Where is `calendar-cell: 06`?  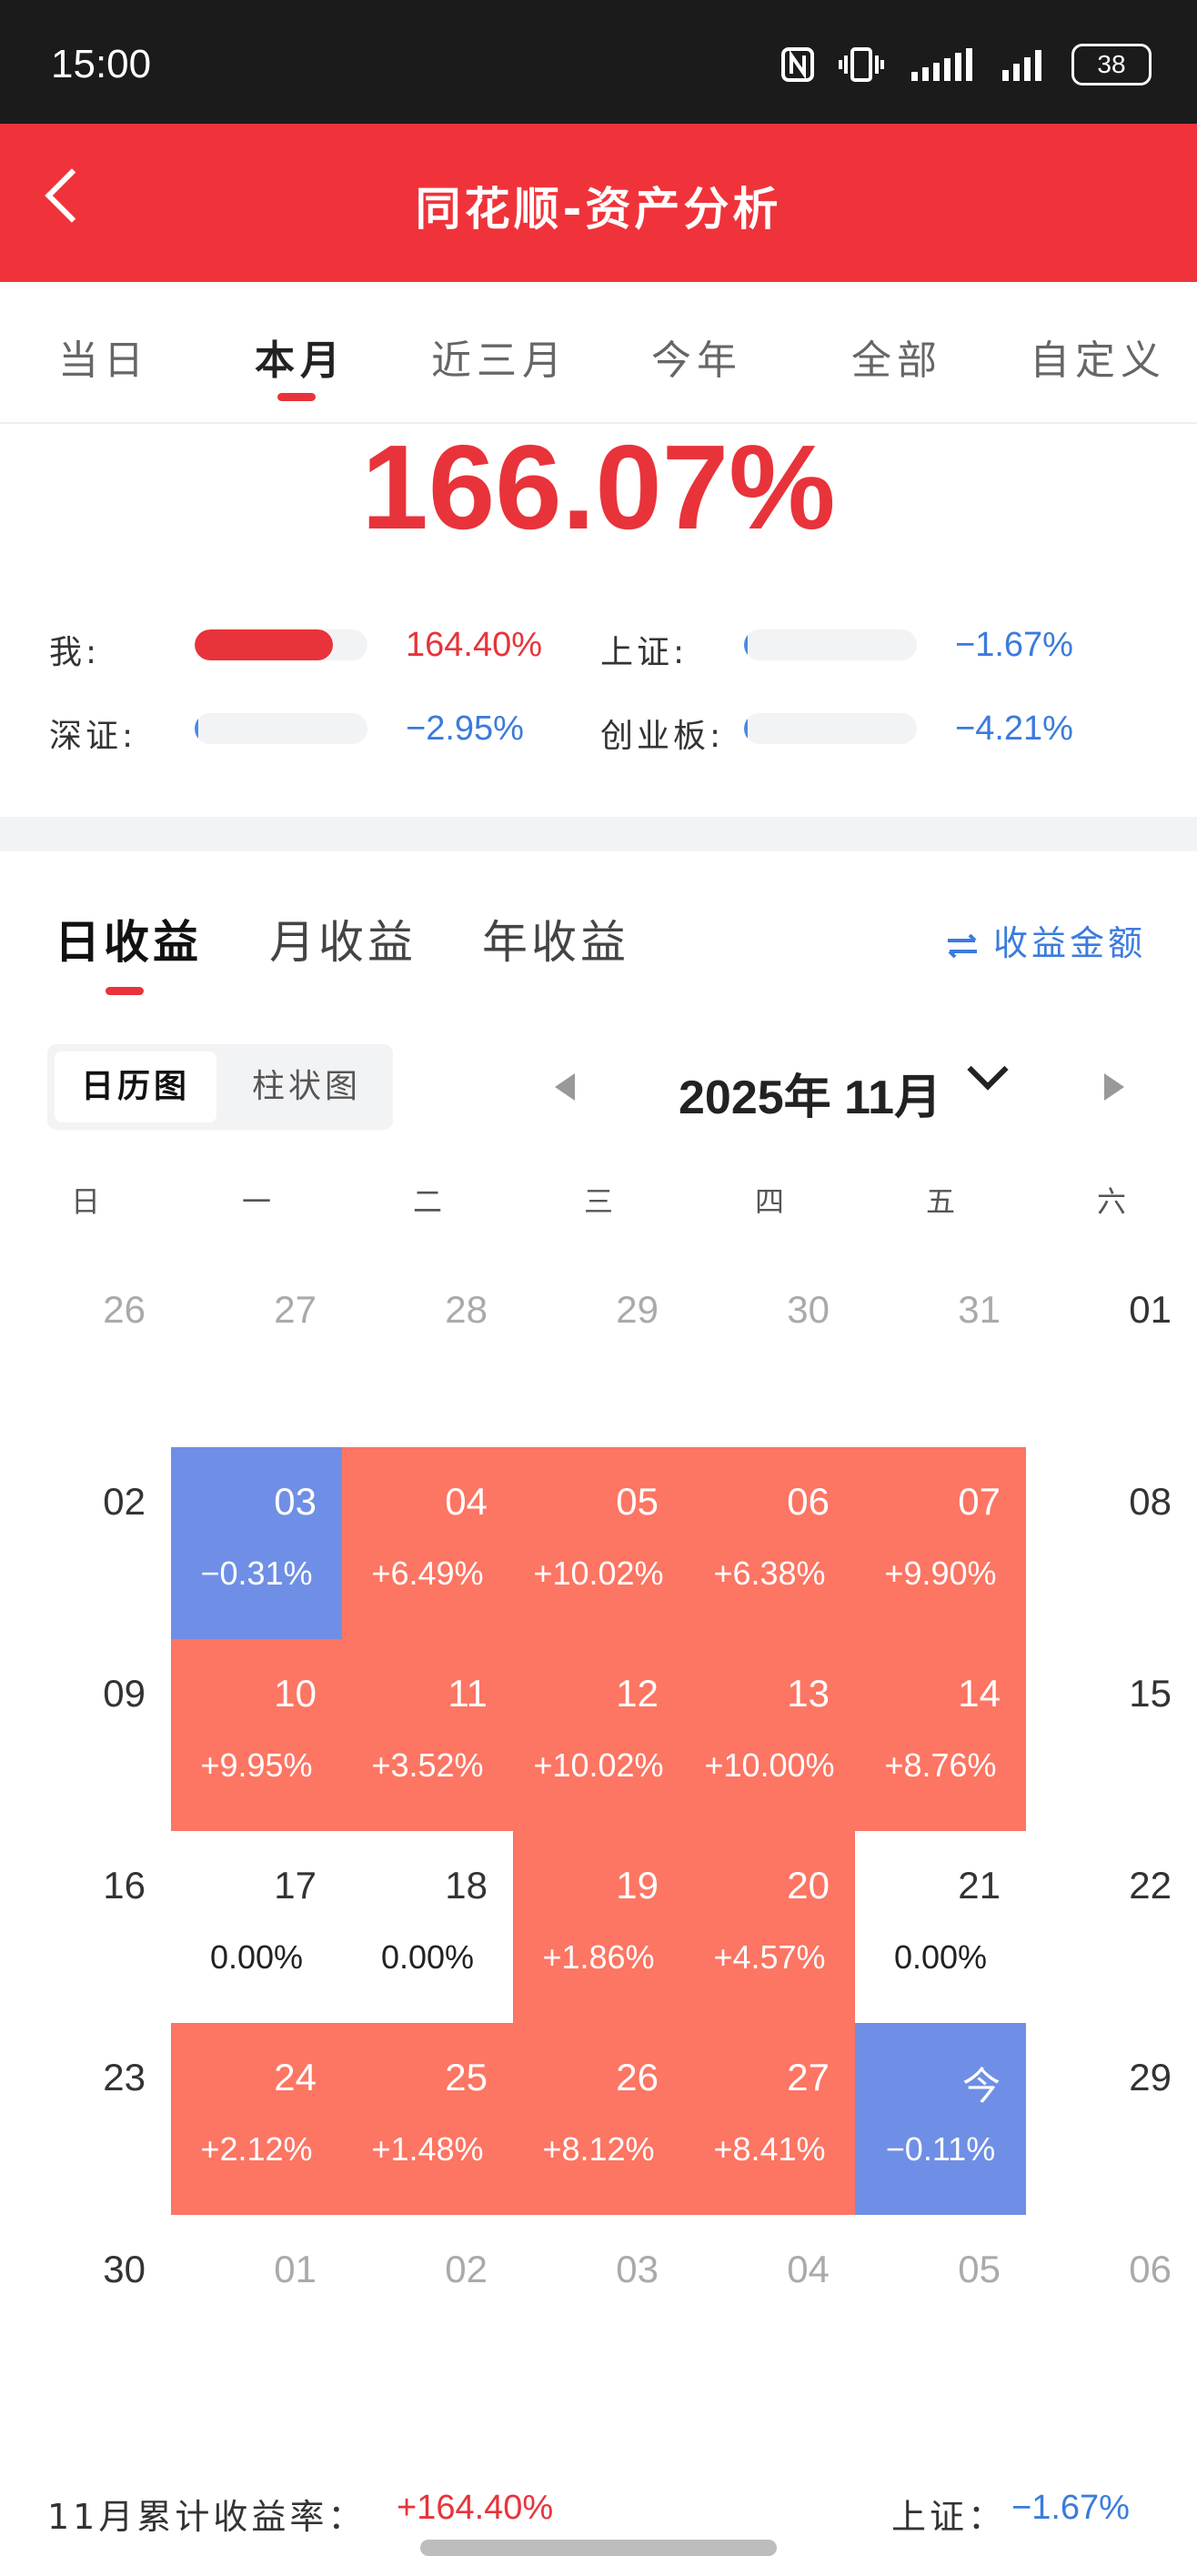 calendar-cell: 06 is located at coordinates (1111, 2311).